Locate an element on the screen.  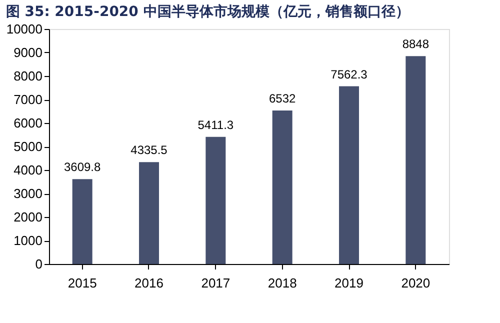
x-tick-label: 2019 is located at coordinates (349, 283).